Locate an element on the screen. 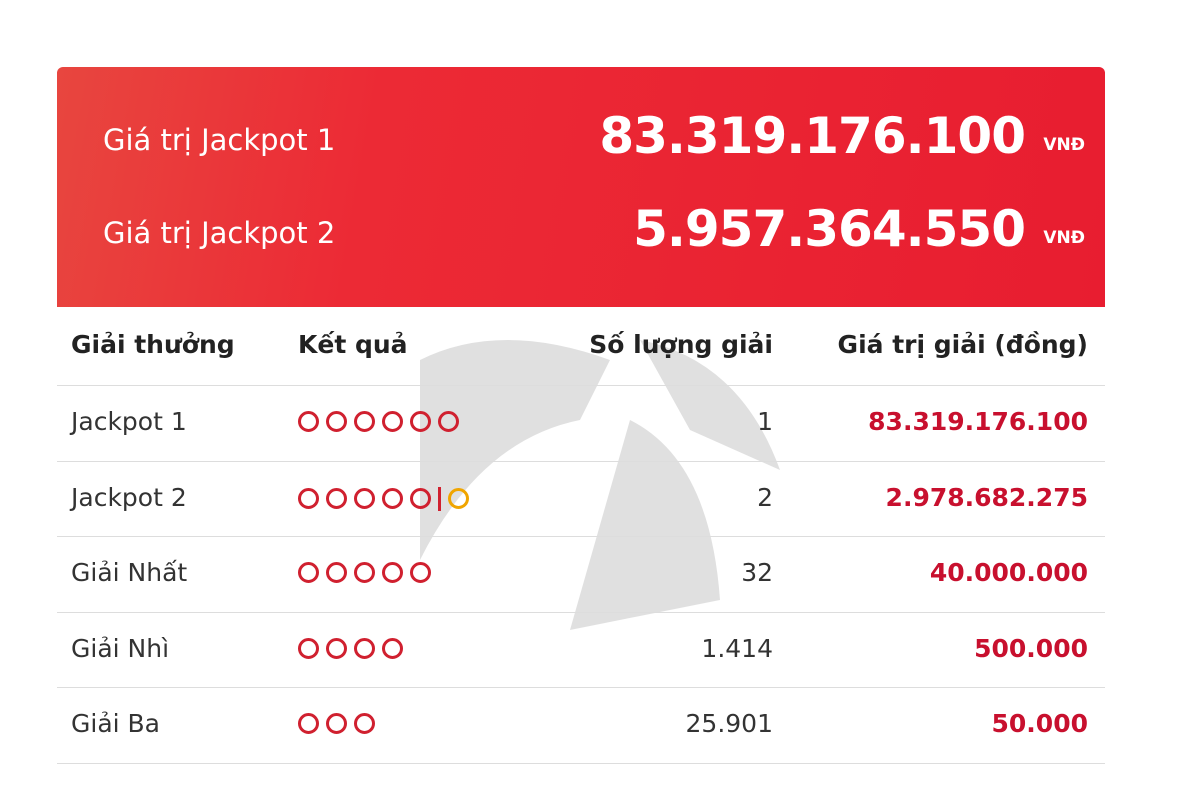 The height and width of the screenshot is (802, 1200). column-header: Giải thưởng is located at coordinates (153, 344).